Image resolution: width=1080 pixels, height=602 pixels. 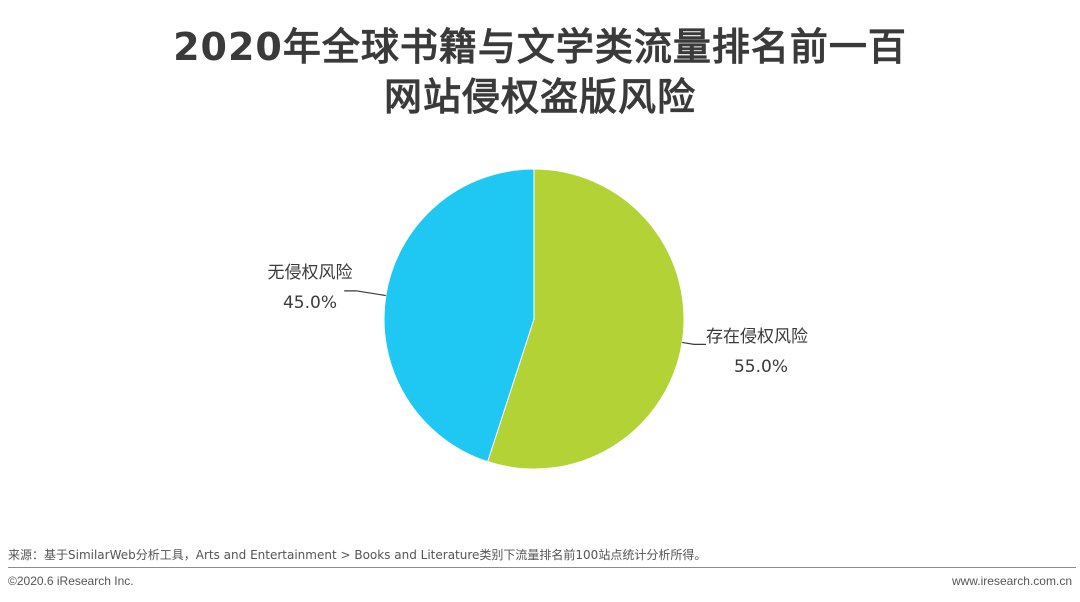 I want to click on slice-label-1: 存在侵权风险, so click(x=757, y=337).